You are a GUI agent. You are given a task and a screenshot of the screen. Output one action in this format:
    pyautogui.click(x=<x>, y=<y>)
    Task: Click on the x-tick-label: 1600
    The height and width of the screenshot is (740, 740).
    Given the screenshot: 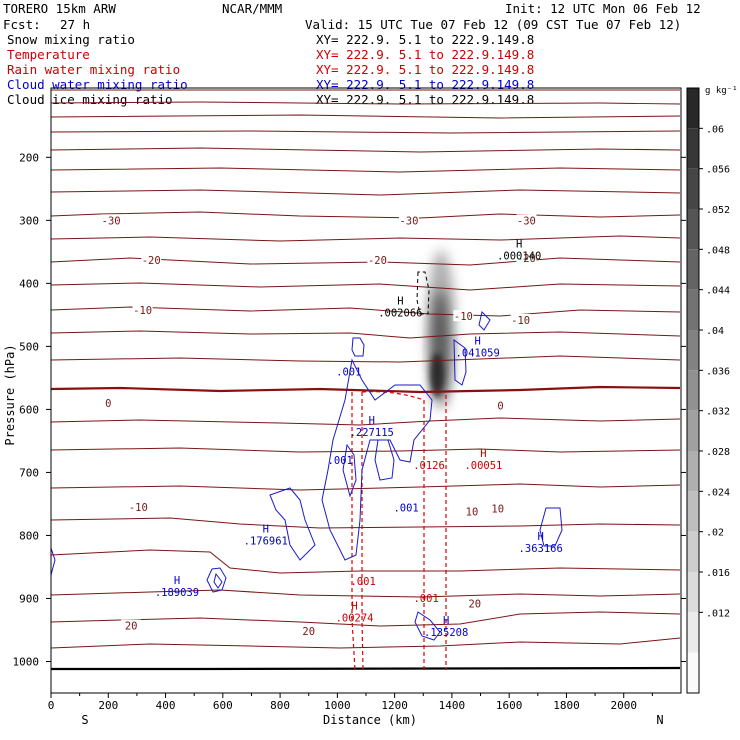 What is the action you would take?
    pyautogui.click(x=509, y=705)
    